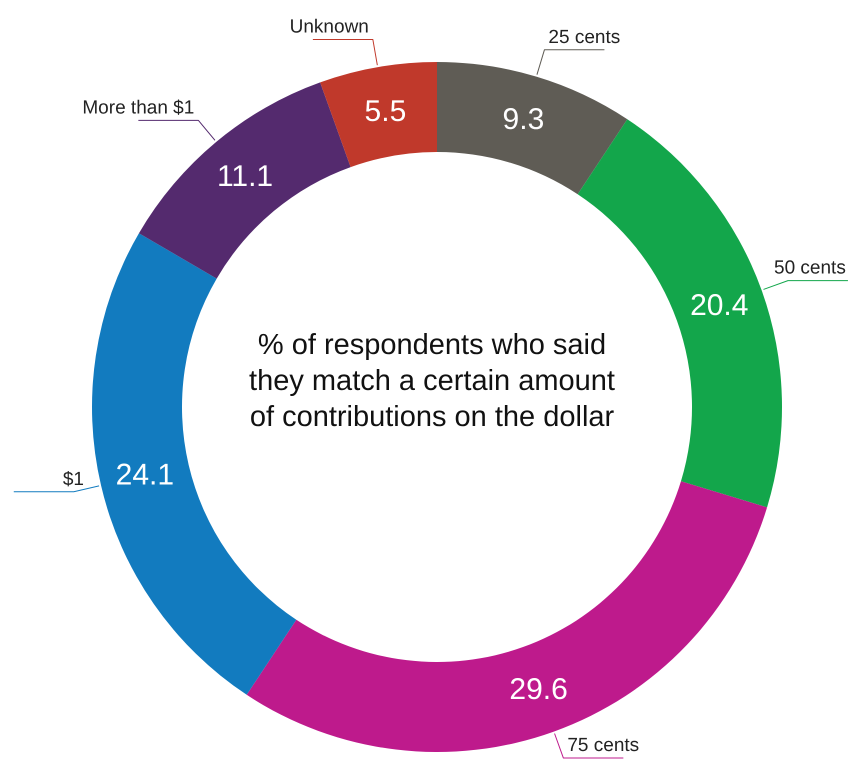 The image size is (858, 772). Describe the element at coordinates (538, 689) in the screenshot. I see `data-label: 29.6` at that location.